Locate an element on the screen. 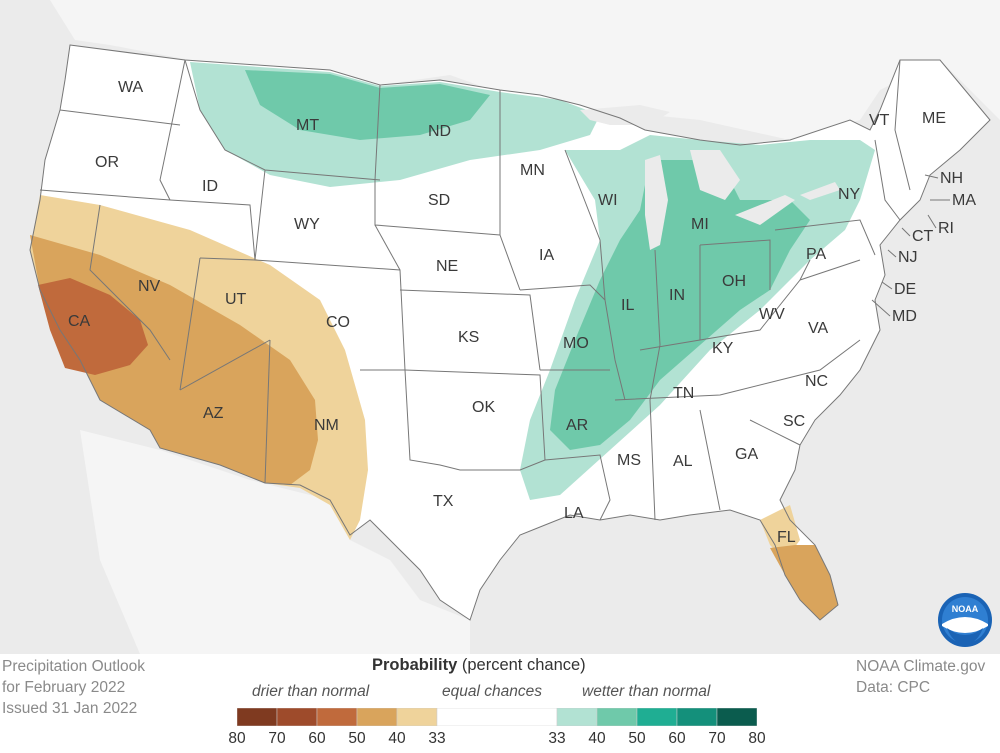 The image size is (1000, 753). title-line-3: Issued 31 Jan 2022 is located at coordinates (70, 708).